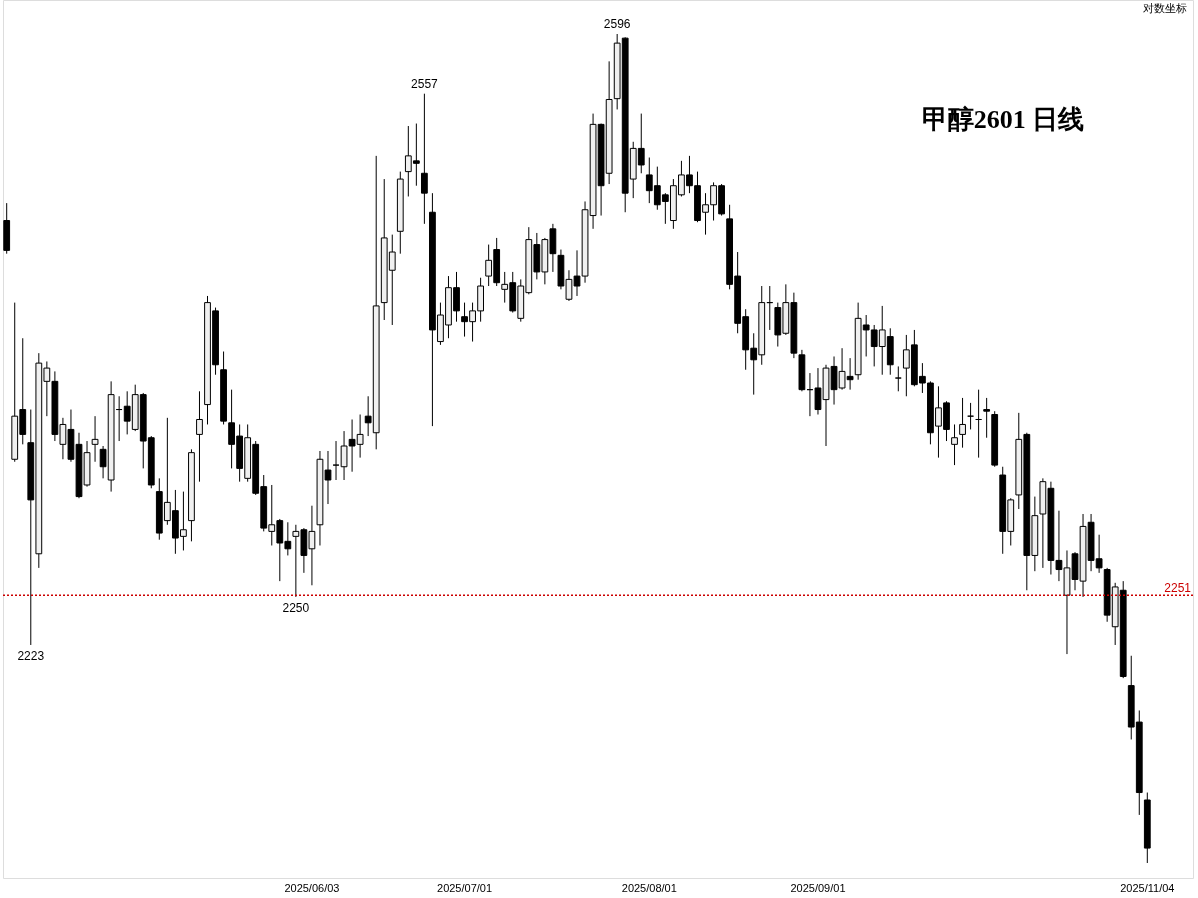 The width and height of the screenshot is (1198, 898). What do you see at coordinates (617, 24) in the screenshot?
I see `annotation: 2596` at bounding box center [617, 24].